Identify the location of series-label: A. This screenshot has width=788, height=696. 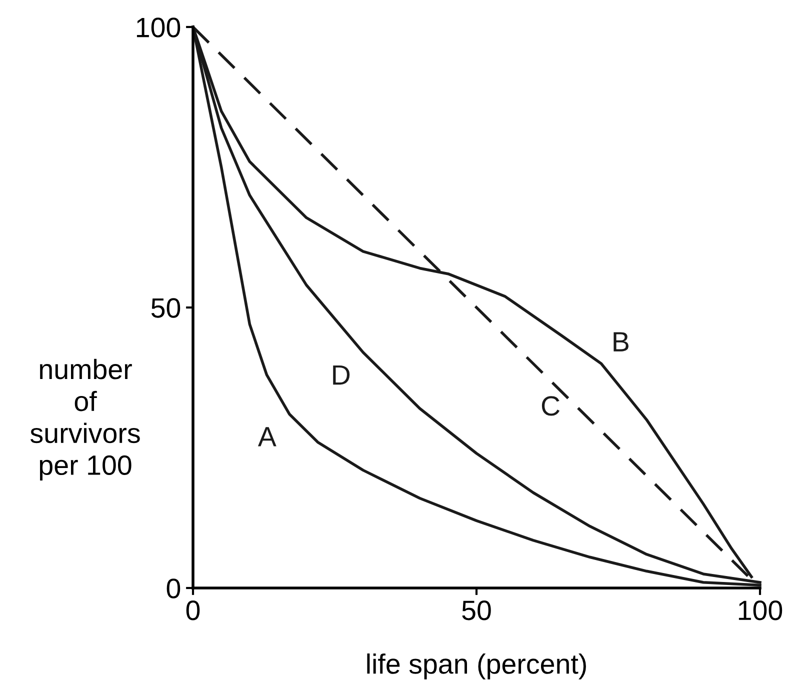
(267, 436).